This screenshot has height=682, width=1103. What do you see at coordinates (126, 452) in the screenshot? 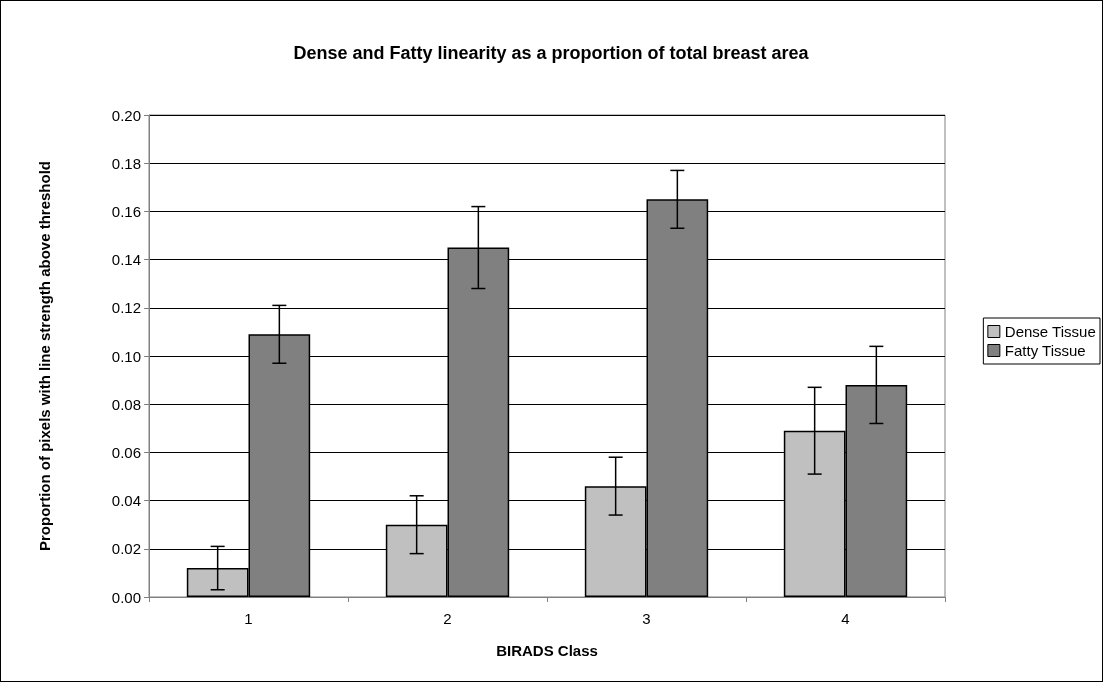
I see `y-tick-label: 0.06` at bounding box center [126, 452].